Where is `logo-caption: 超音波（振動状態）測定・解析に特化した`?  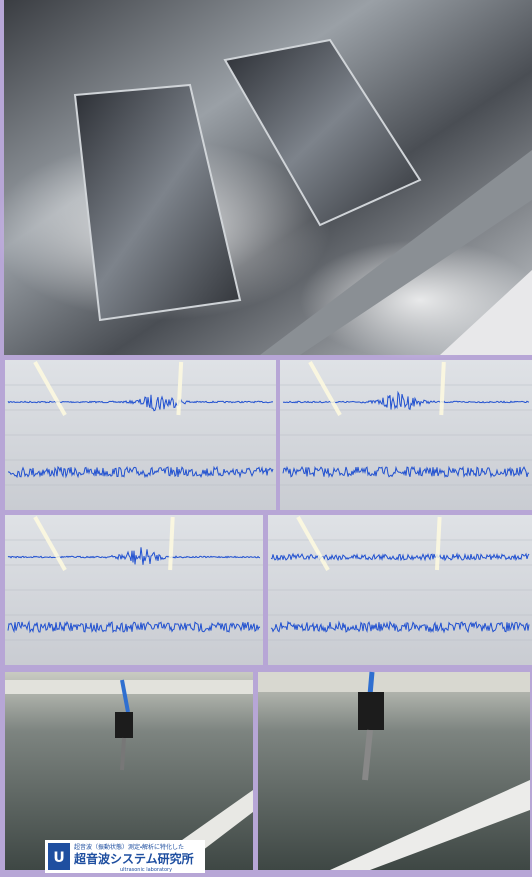
logo-caption: 超音波（振動状態）測定・解析に特化した is located at coordinates (129, 847).